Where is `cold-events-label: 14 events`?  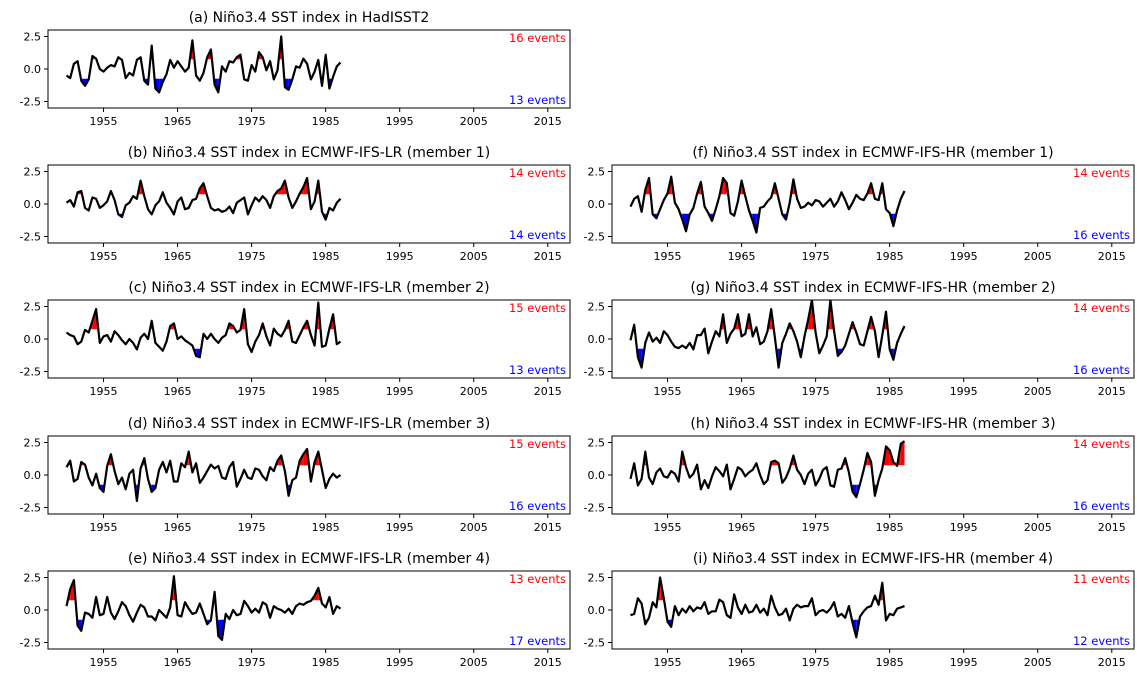
cold-events-label: 14 events is located at coordinates (537, 235).